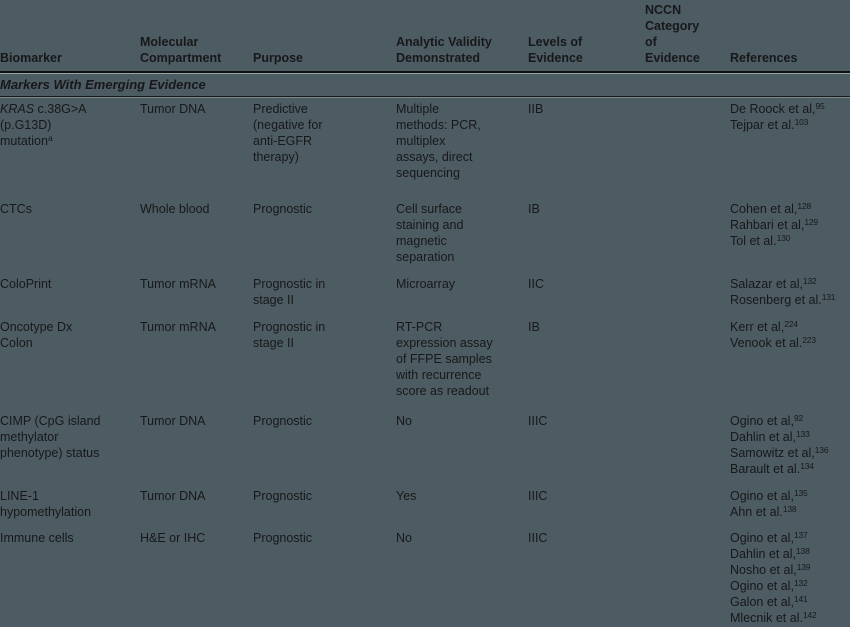  I want to click on reference-text: Rosenberg et al., so click(776, 300).